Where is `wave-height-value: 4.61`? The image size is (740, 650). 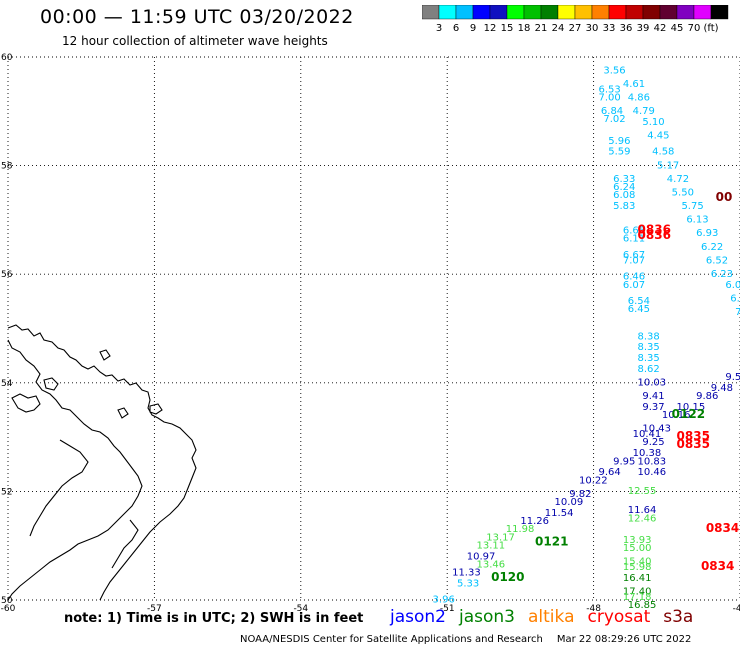
wave-height-value: 4.61 is located at coordinates (634, 84).